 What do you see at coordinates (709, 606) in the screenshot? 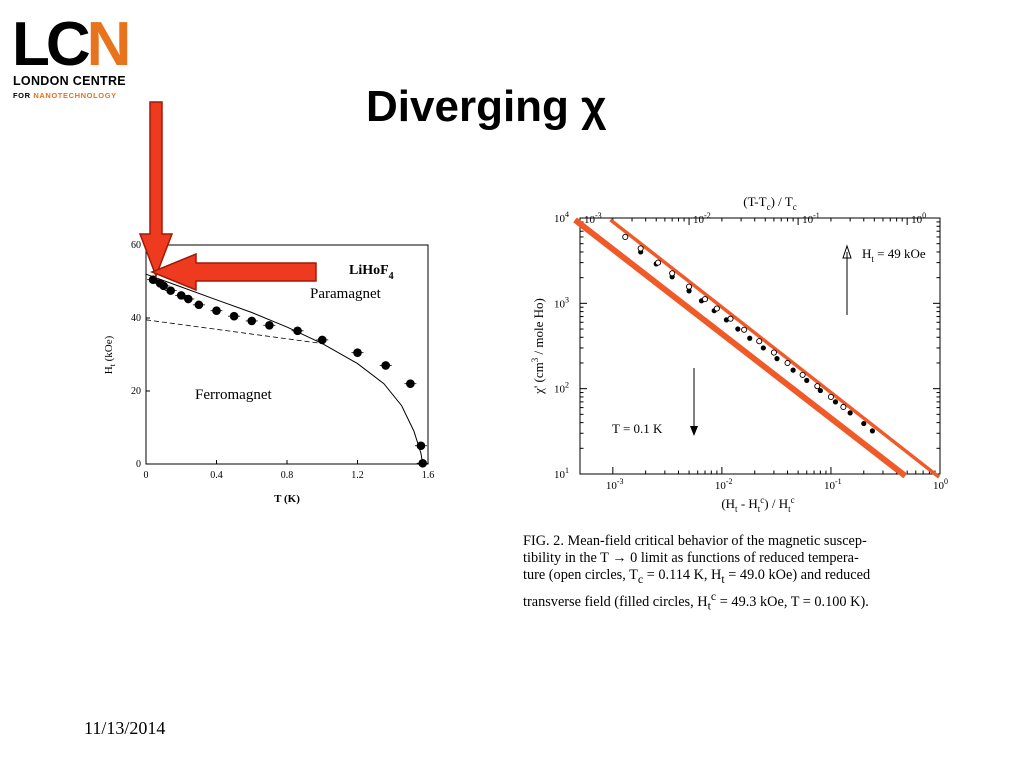
I see `caption-l4b: t` at bounding box center [709, 606].